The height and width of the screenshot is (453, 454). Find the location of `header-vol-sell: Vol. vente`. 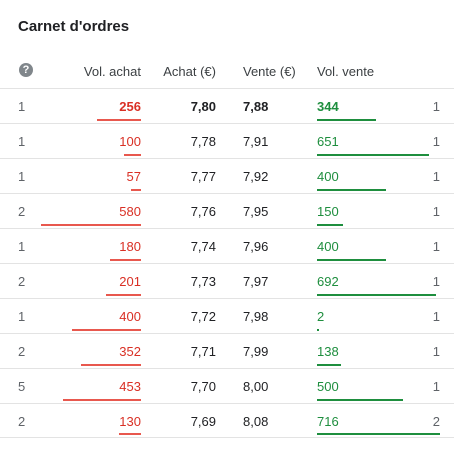

header-vol-sell: Vol. vente is located at coordinates (346, 71).